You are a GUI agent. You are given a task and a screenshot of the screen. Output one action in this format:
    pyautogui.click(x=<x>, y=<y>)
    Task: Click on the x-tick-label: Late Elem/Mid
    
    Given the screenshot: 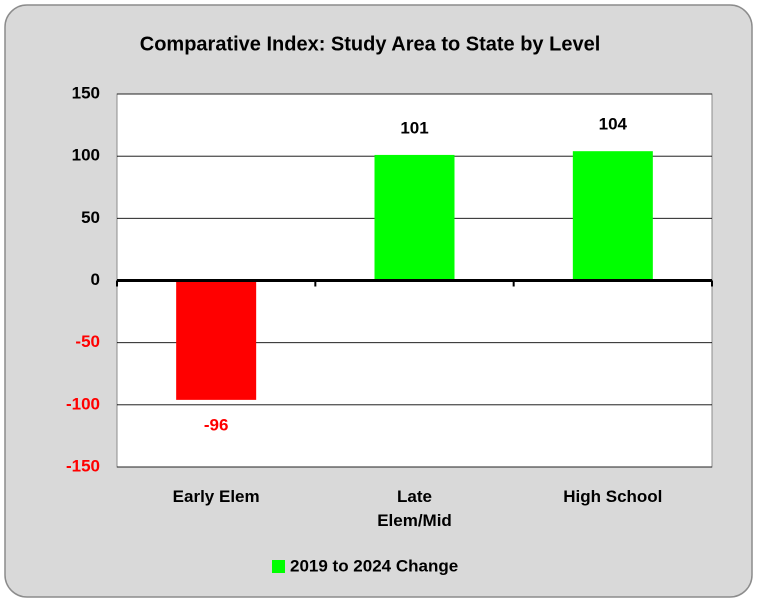 What is the action you would take?
    pyautogui.click(x=414, y=508)
    